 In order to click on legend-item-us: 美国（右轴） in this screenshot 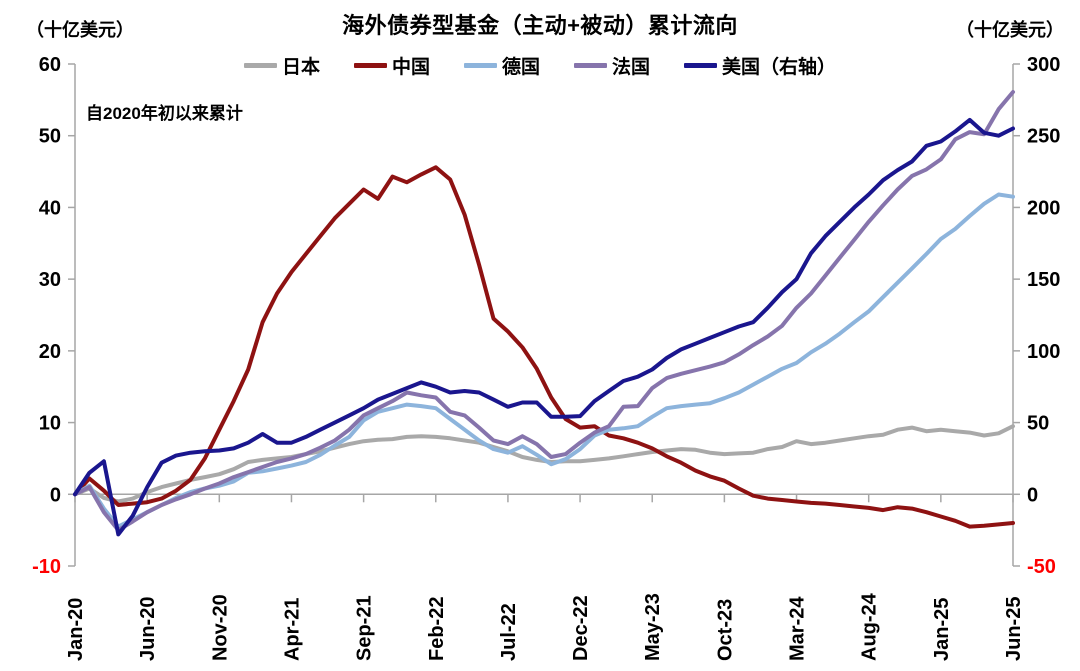, I will do `click(760, 65)`.